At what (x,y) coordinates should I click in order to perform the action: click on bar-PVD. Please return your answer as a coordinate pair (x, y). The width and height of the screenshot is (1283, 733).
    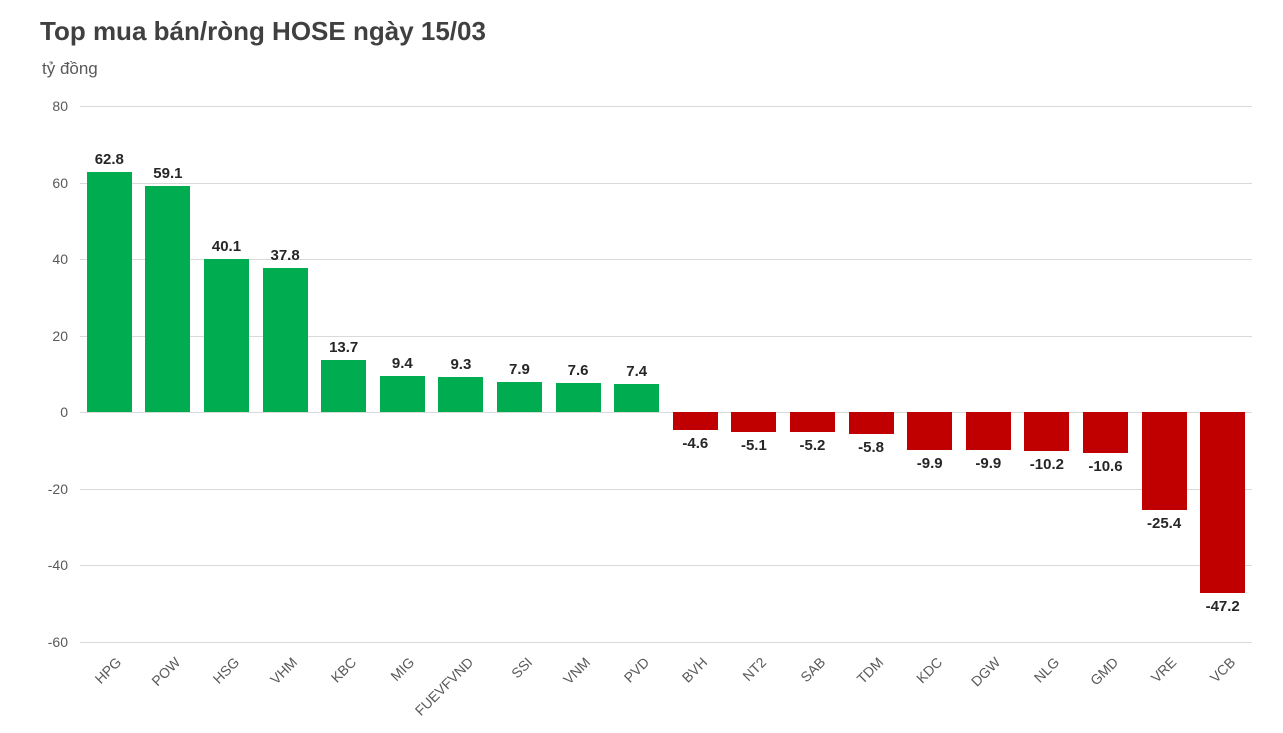
    Looking at the image, I should click on (637, 398).